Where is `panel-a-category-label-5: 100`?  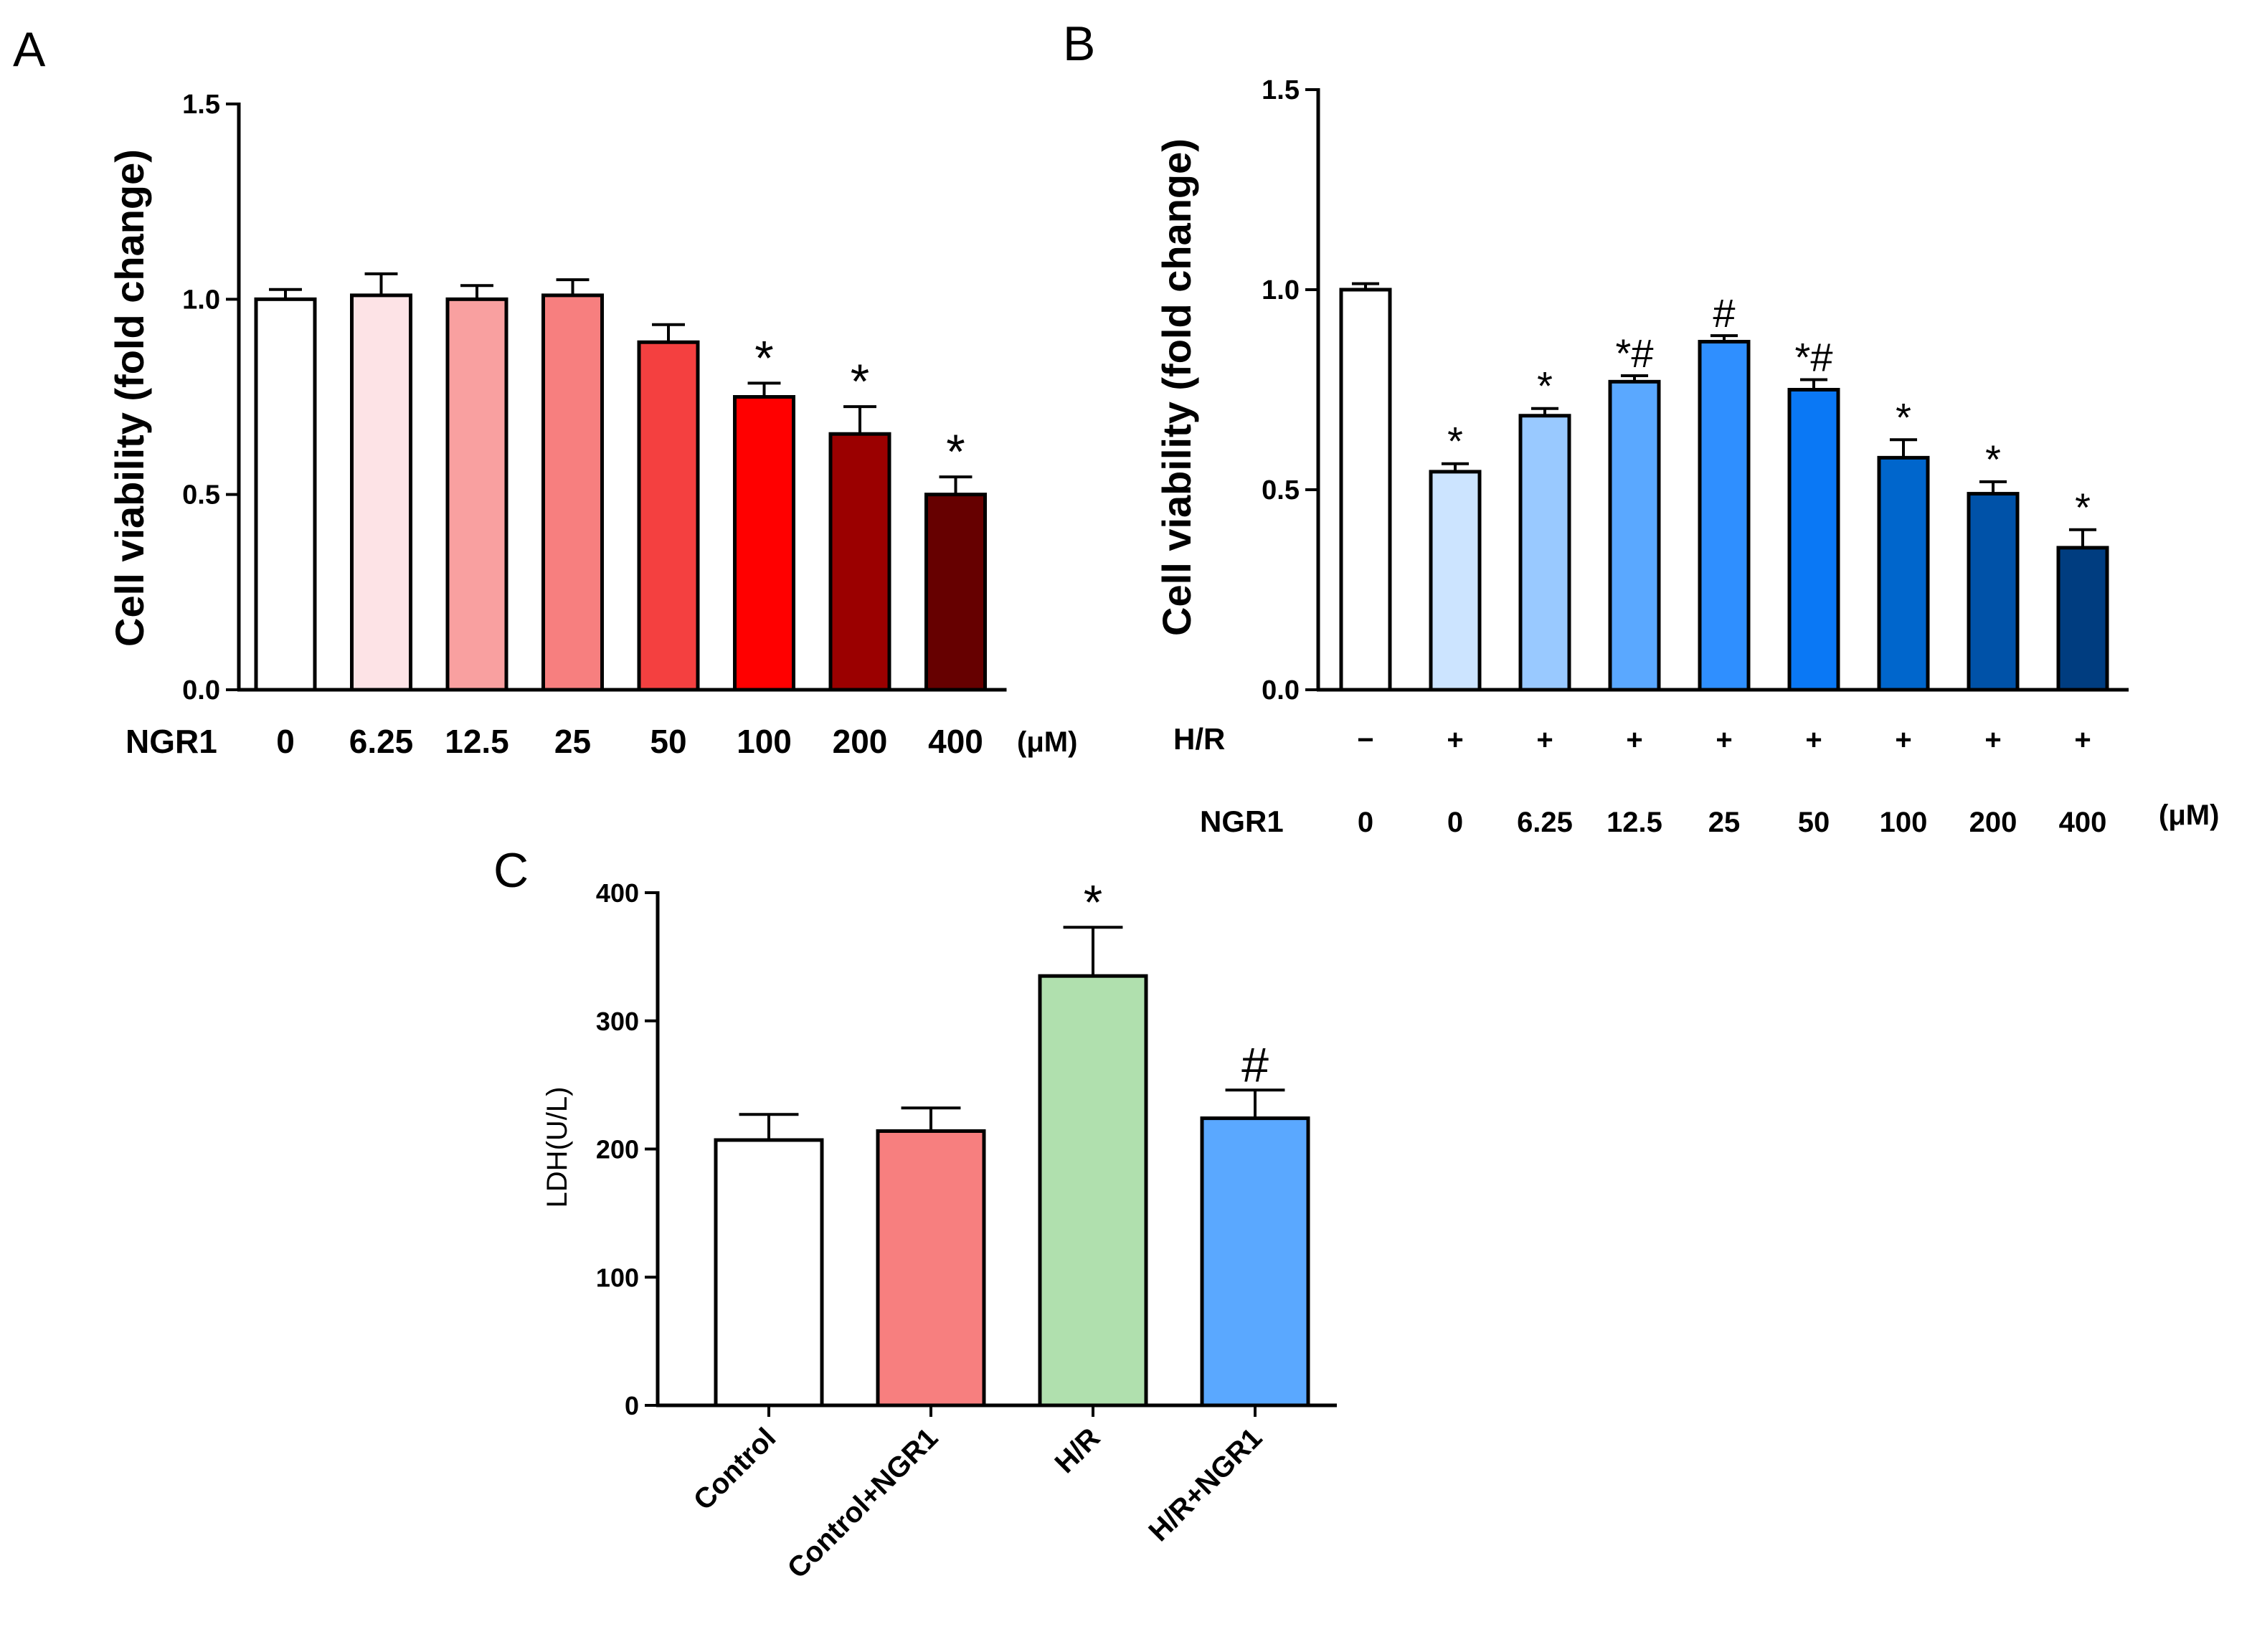
panel-a-category-label-5: 100 is located at coordinates (764, 741).